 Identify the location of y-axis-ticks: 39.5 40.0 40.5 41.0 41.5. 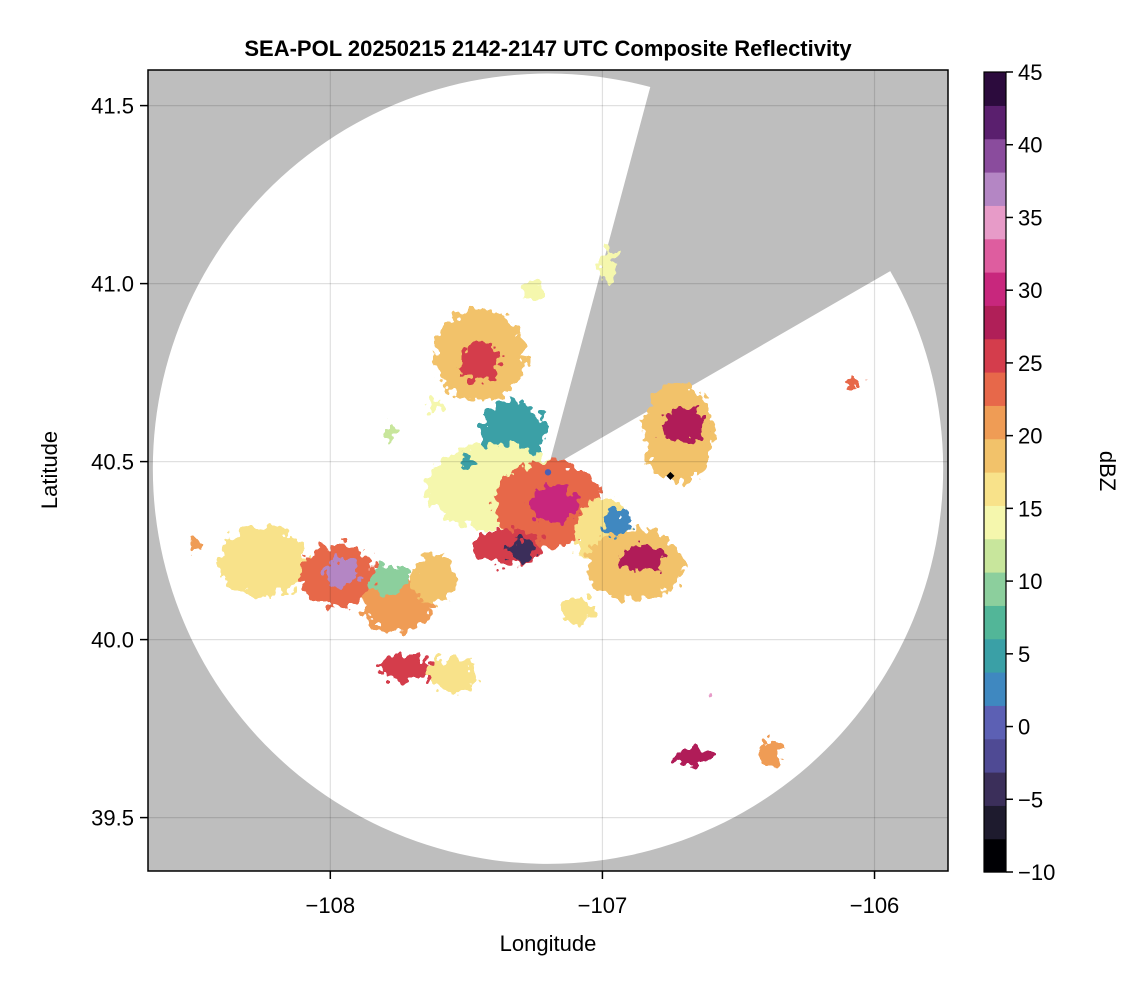
(119, 462).